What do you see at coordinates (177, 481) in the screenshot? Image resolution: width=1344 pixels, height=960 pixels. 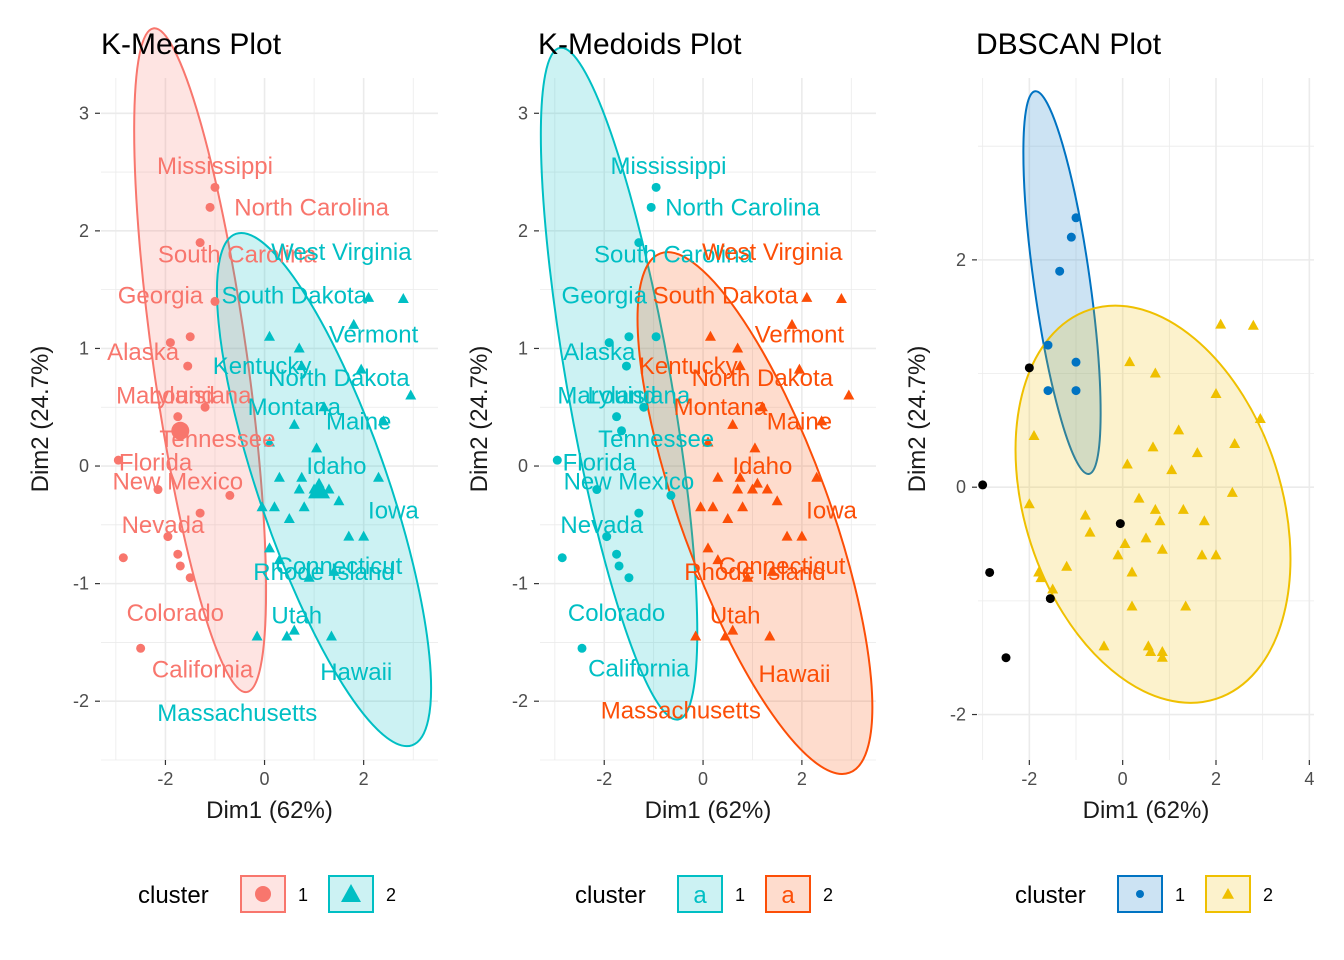 I see `point-label: New Mexico` at bounding box center [177, 481].